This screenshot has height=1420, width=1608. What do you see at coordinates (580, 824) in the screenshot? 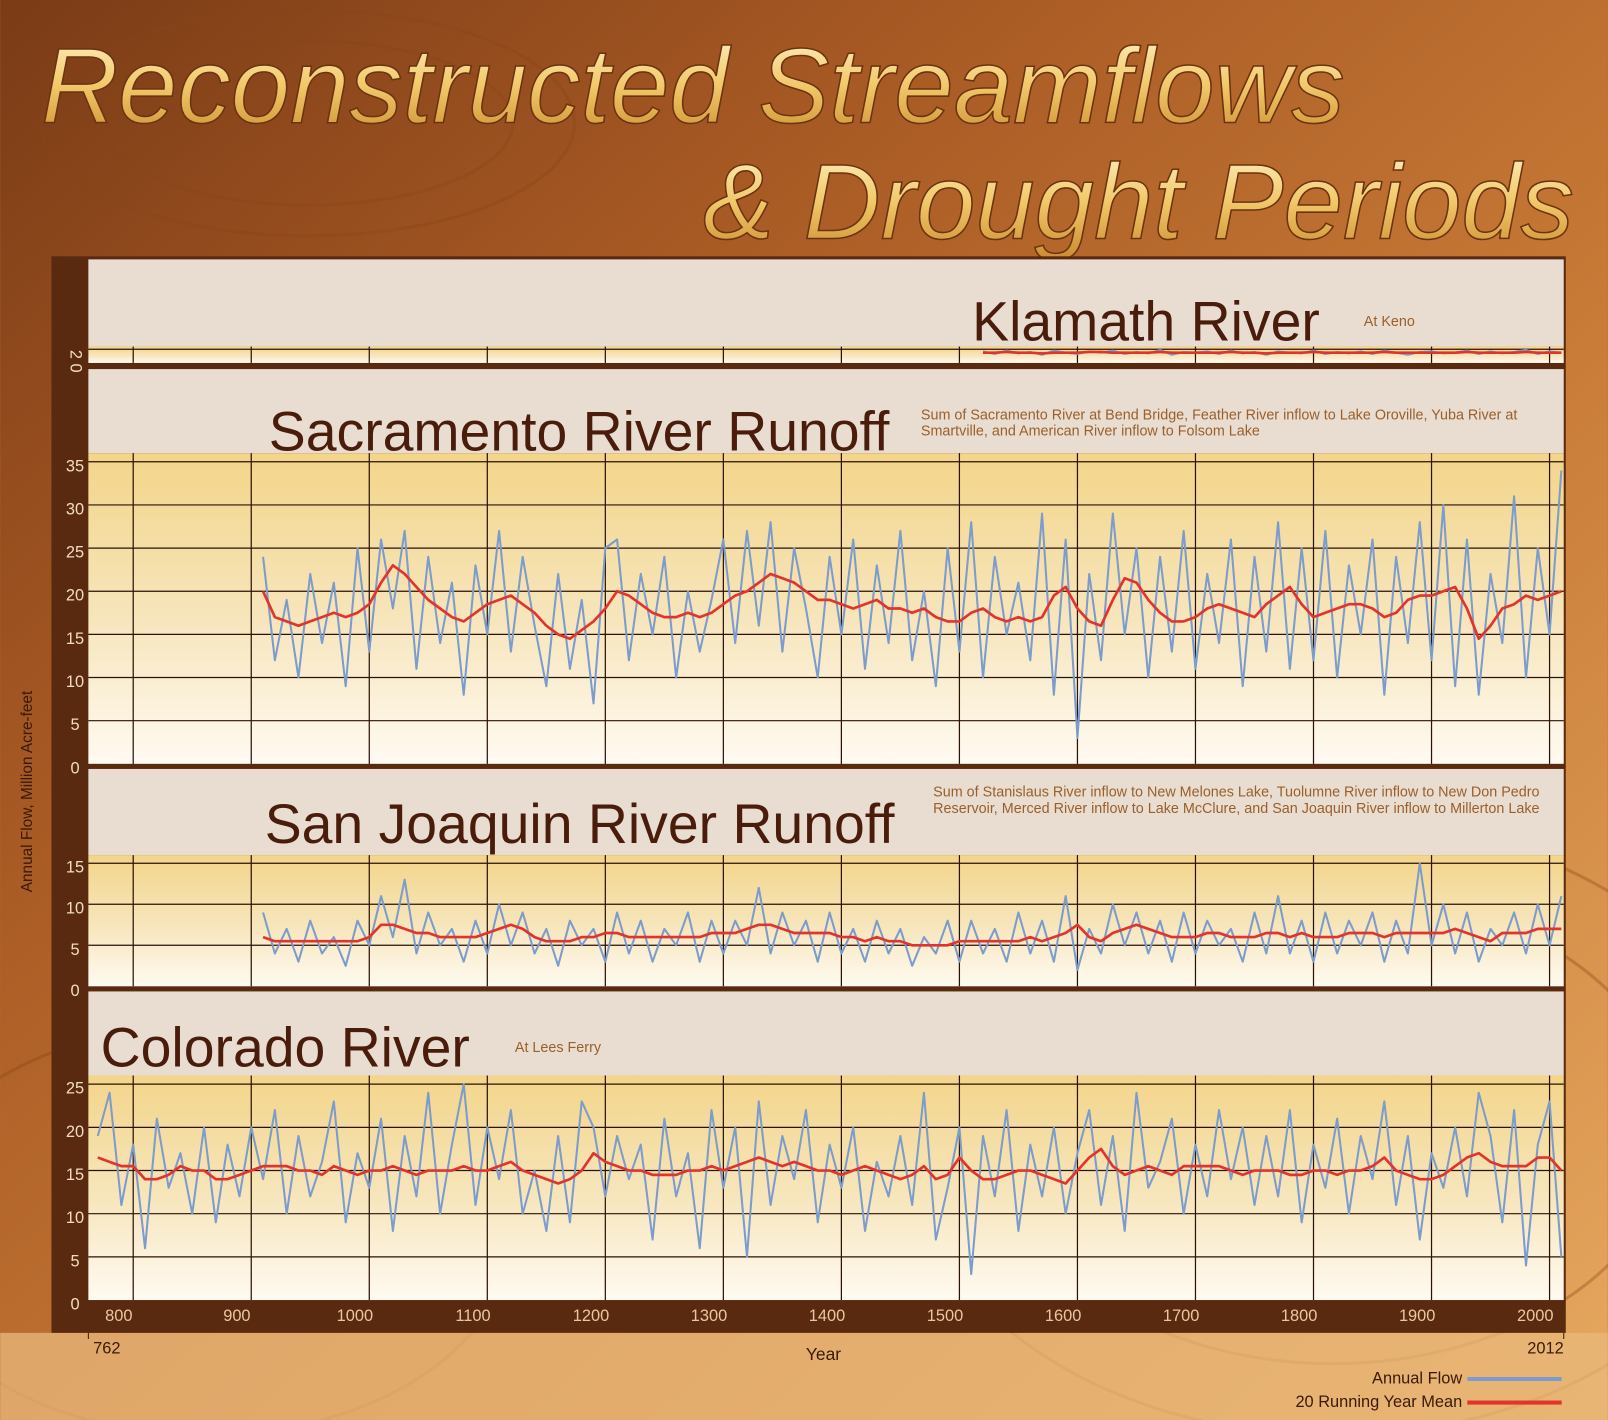
I see `panel-title: San Joaquin River Runoff` at bounding box center [580, 824].